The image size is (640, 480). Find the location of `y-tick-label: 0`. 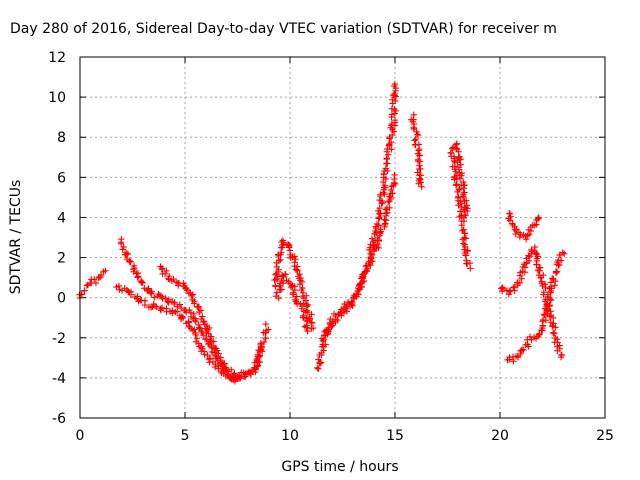

y-tick-label: 0 is located at coordinates (61, 299).